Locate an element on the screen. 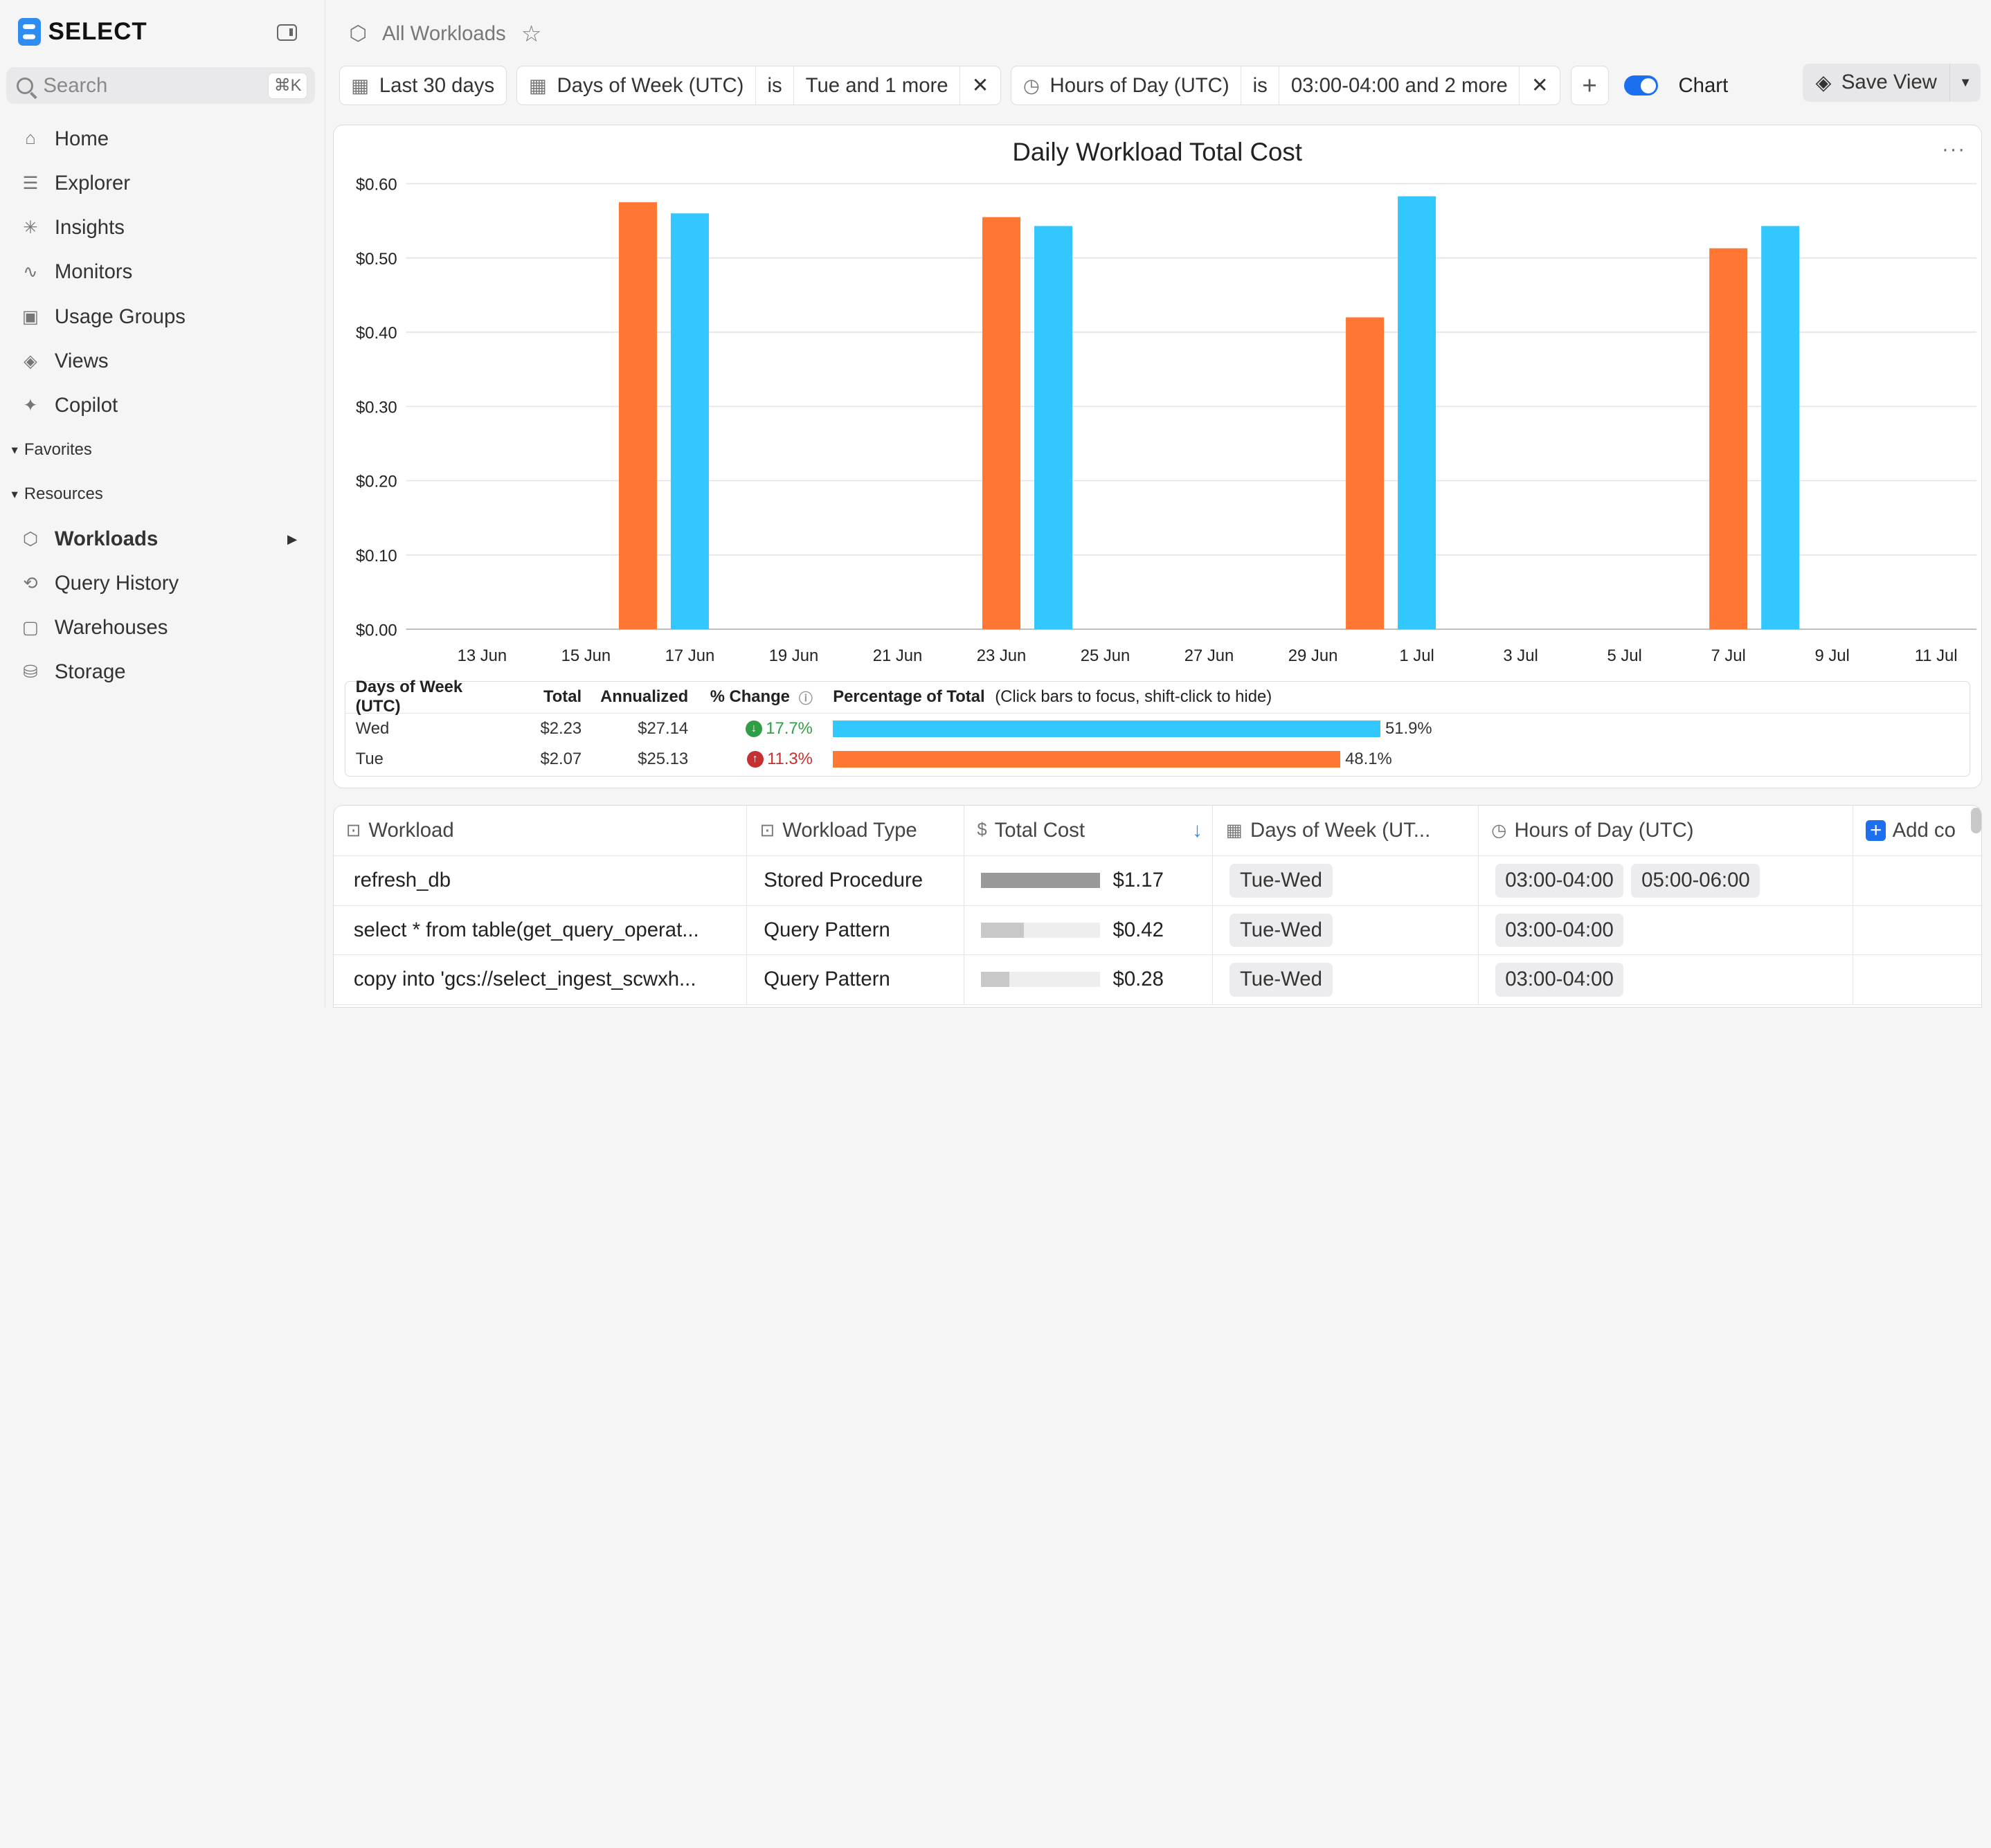 The height and width of the screenshot is (1848, 1991). date-range-filter: ▦ Last 30 days is located at coordinates (423, 86).